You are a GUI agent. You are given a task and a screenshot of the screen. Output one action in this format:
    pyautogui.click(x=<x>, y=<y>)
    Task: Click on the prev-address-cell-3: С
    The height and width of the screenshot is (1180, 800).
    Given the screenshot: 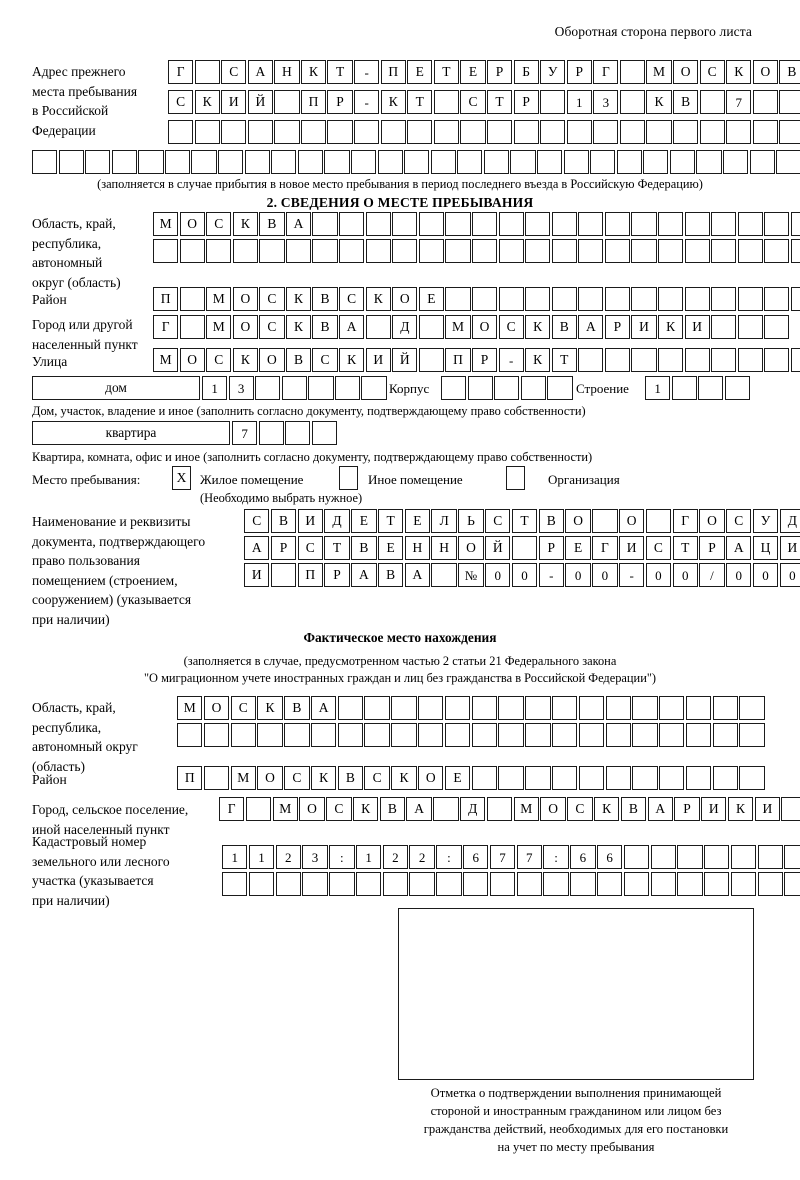 What is the action you would take?
    pyautogui.click(x=234, y=72)
    